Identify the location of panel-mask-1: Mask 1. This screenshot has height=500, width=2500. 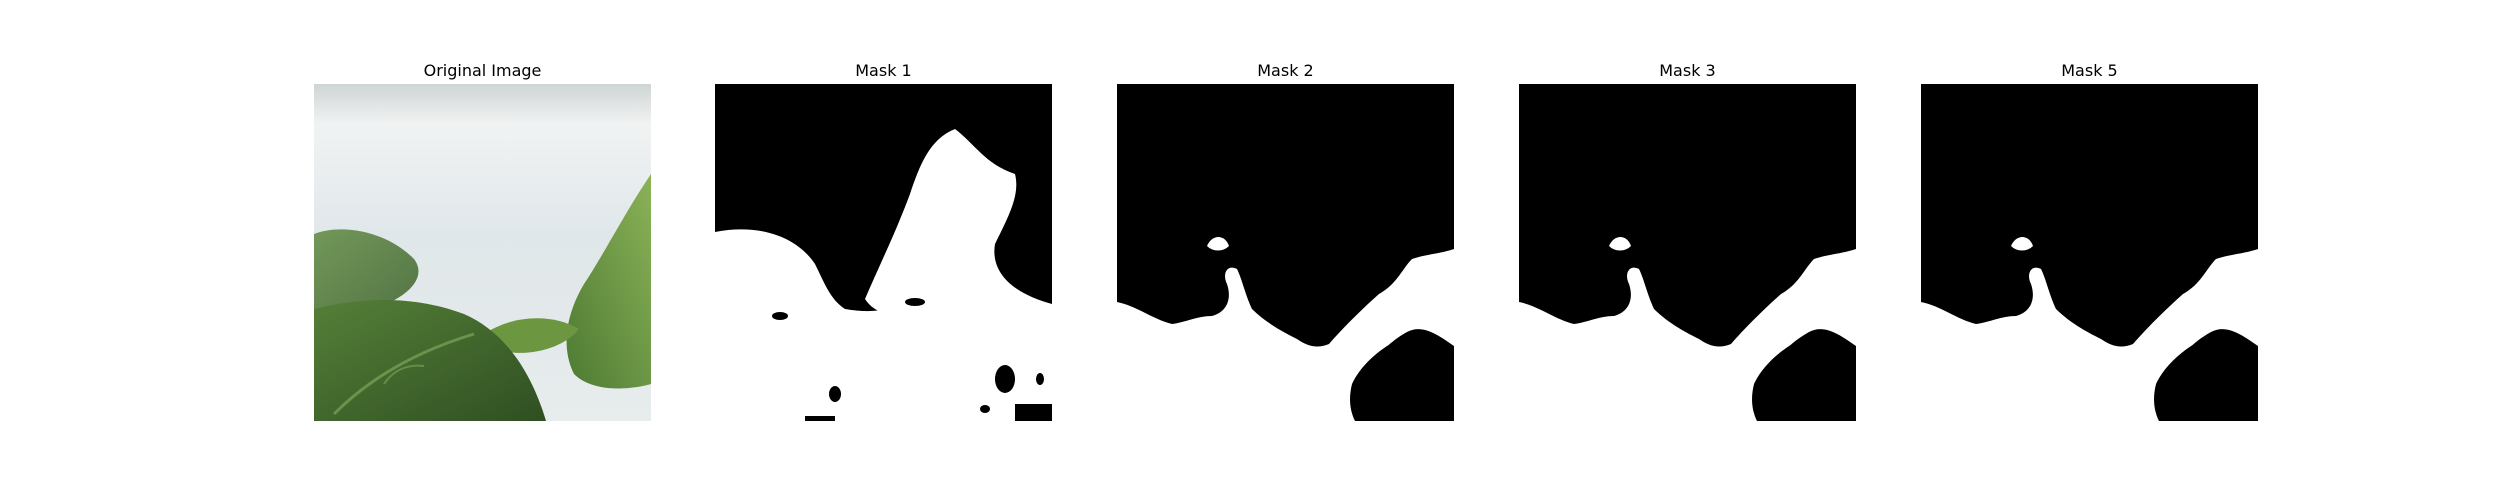
(883, 239).